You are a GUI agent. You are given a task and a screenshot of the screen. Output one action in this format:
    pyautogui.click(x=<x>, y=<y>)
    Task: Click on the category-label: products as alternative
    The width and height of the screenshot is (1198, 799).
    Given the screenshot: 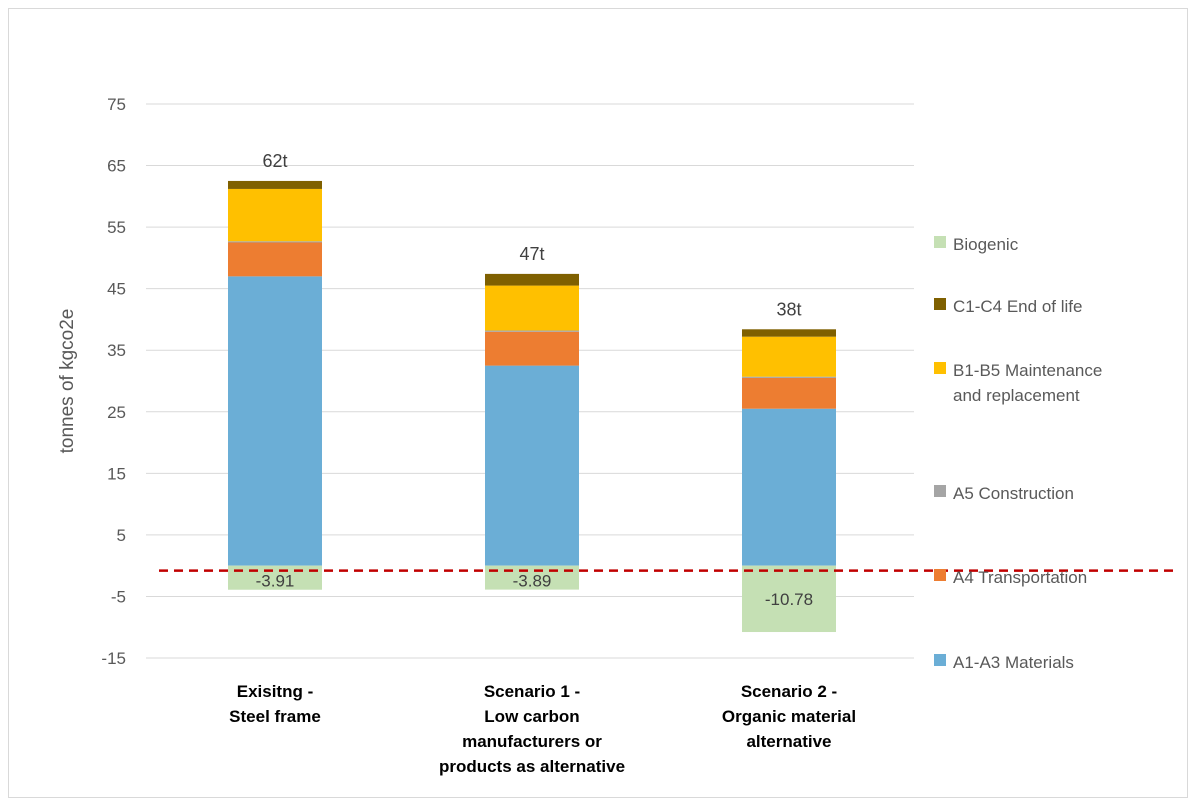 What is the action you would take?
    pyautogui.click(x=532, y=766)
    